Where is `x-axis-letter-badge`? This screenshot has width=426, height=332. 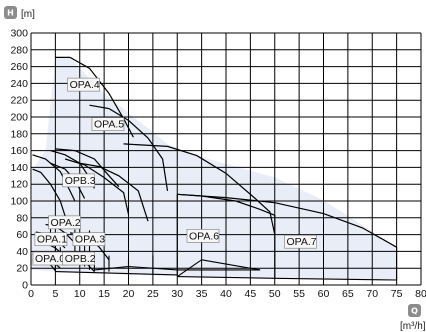
x-axis-letter-badge is located at coordinates (414, 310).